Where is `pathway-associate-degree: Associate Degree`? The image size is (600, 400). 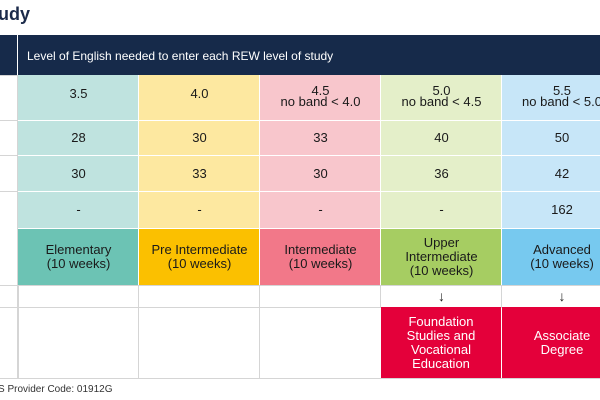
pathway-associate-degree: Associate Degree is located at coordinates (551, 342).